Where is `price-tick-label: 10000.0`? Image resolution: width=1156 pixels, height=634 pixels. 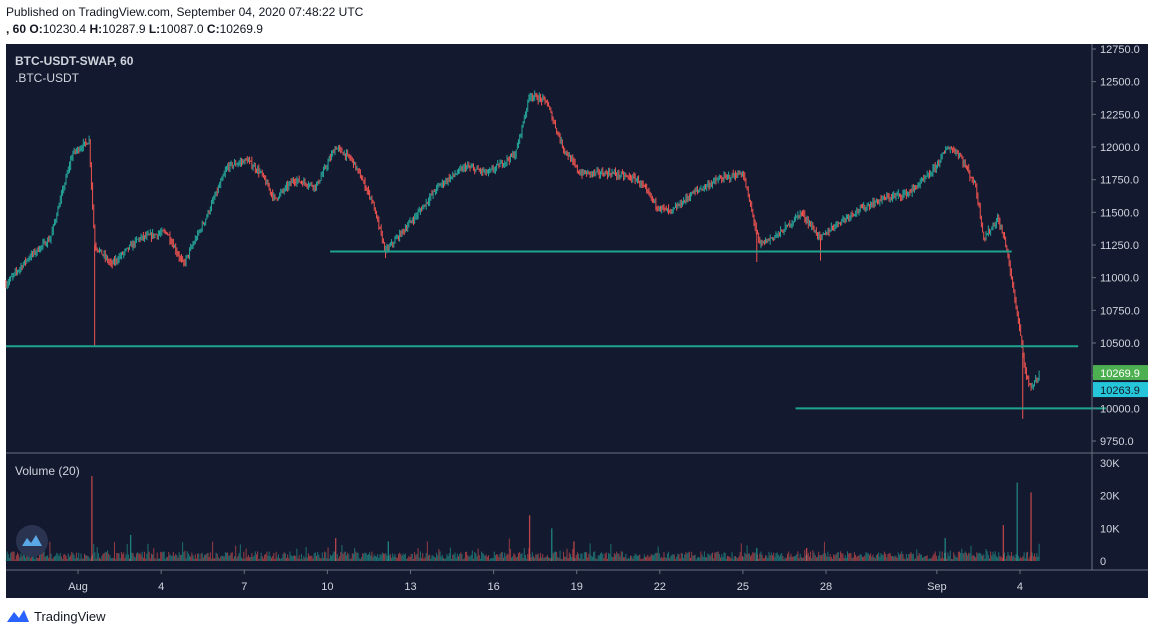 price-tick-label: 10000.0 is located at coordinates (1120, 409).